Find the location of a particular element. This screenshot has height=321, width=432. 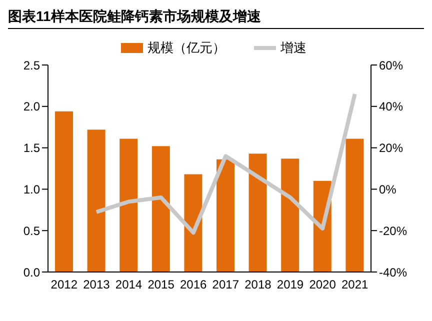

x-tick-label: 2015 is located at coordinates (161, 285).